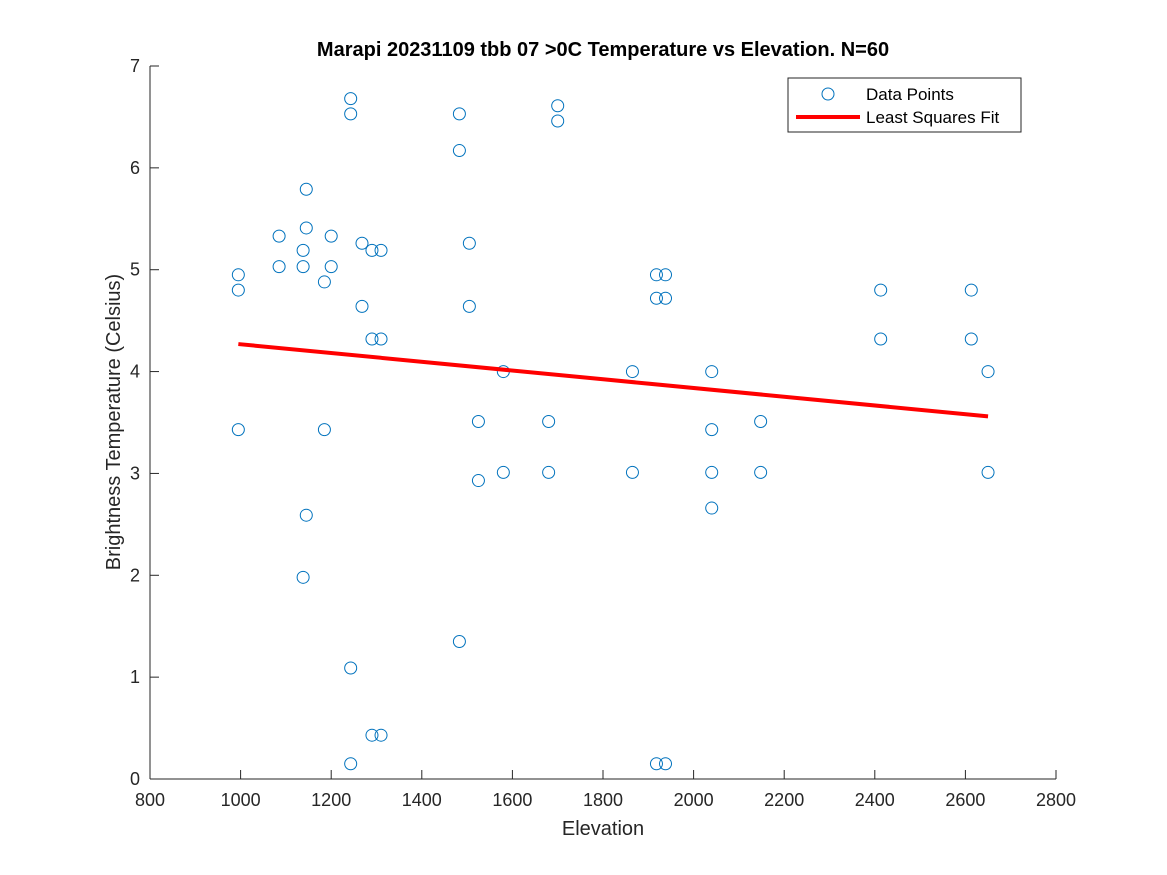 This screenshot has height=875, width=1167. Describe the element at coordinates (694, 800) in the screenshot. I see `x-tick-label: 2000` at that location.